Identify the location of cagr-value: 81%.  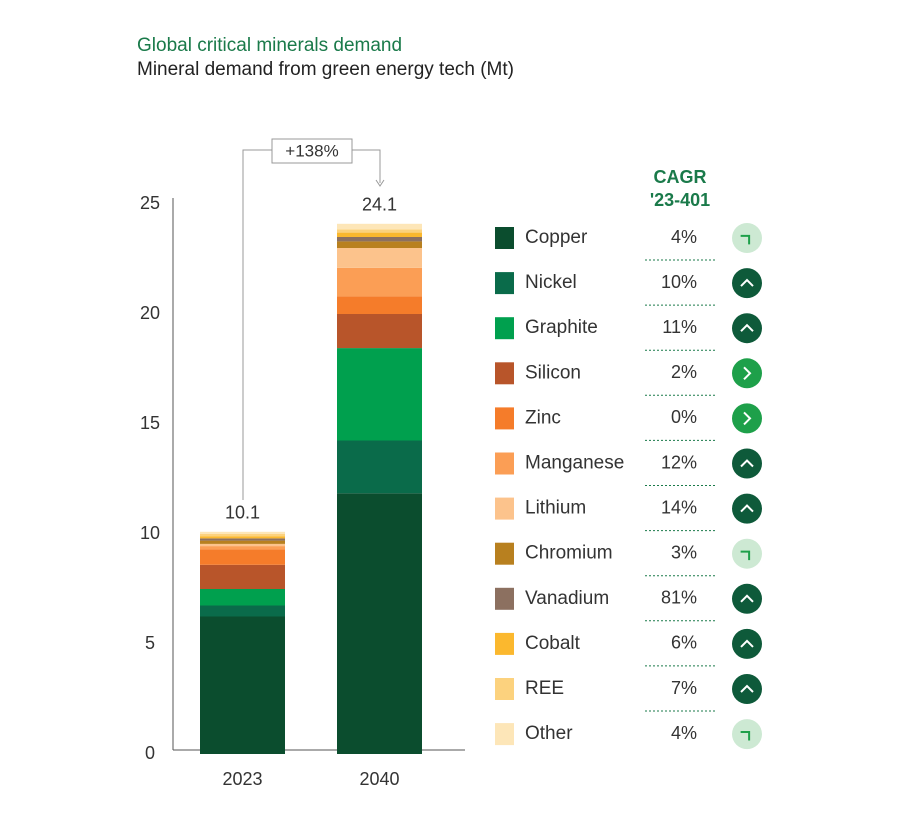
(679, 598).